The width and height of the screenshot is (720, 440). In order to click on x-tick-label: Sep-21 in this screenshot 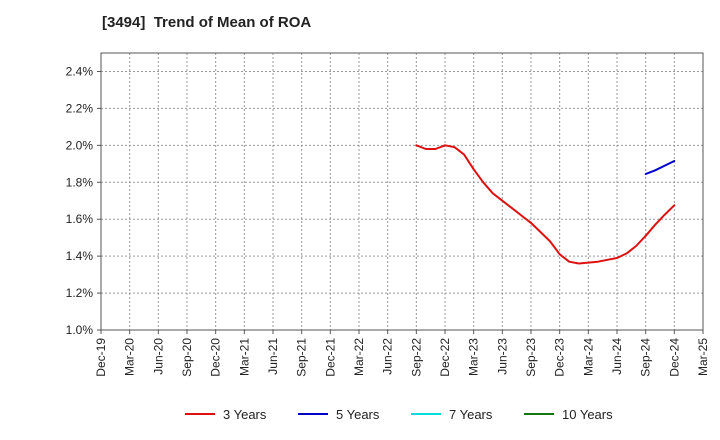, I will do `click(302, 357)`.